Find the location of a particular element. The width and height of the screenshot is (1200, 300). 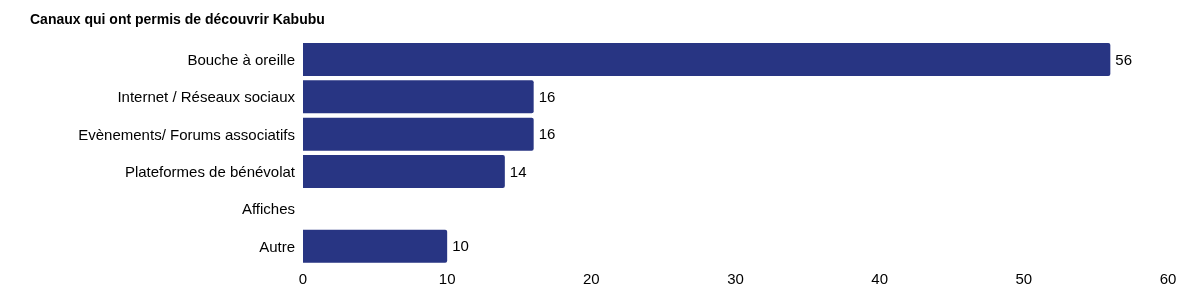

y-tick-label: Affiches is located at coordinates (268, 209).